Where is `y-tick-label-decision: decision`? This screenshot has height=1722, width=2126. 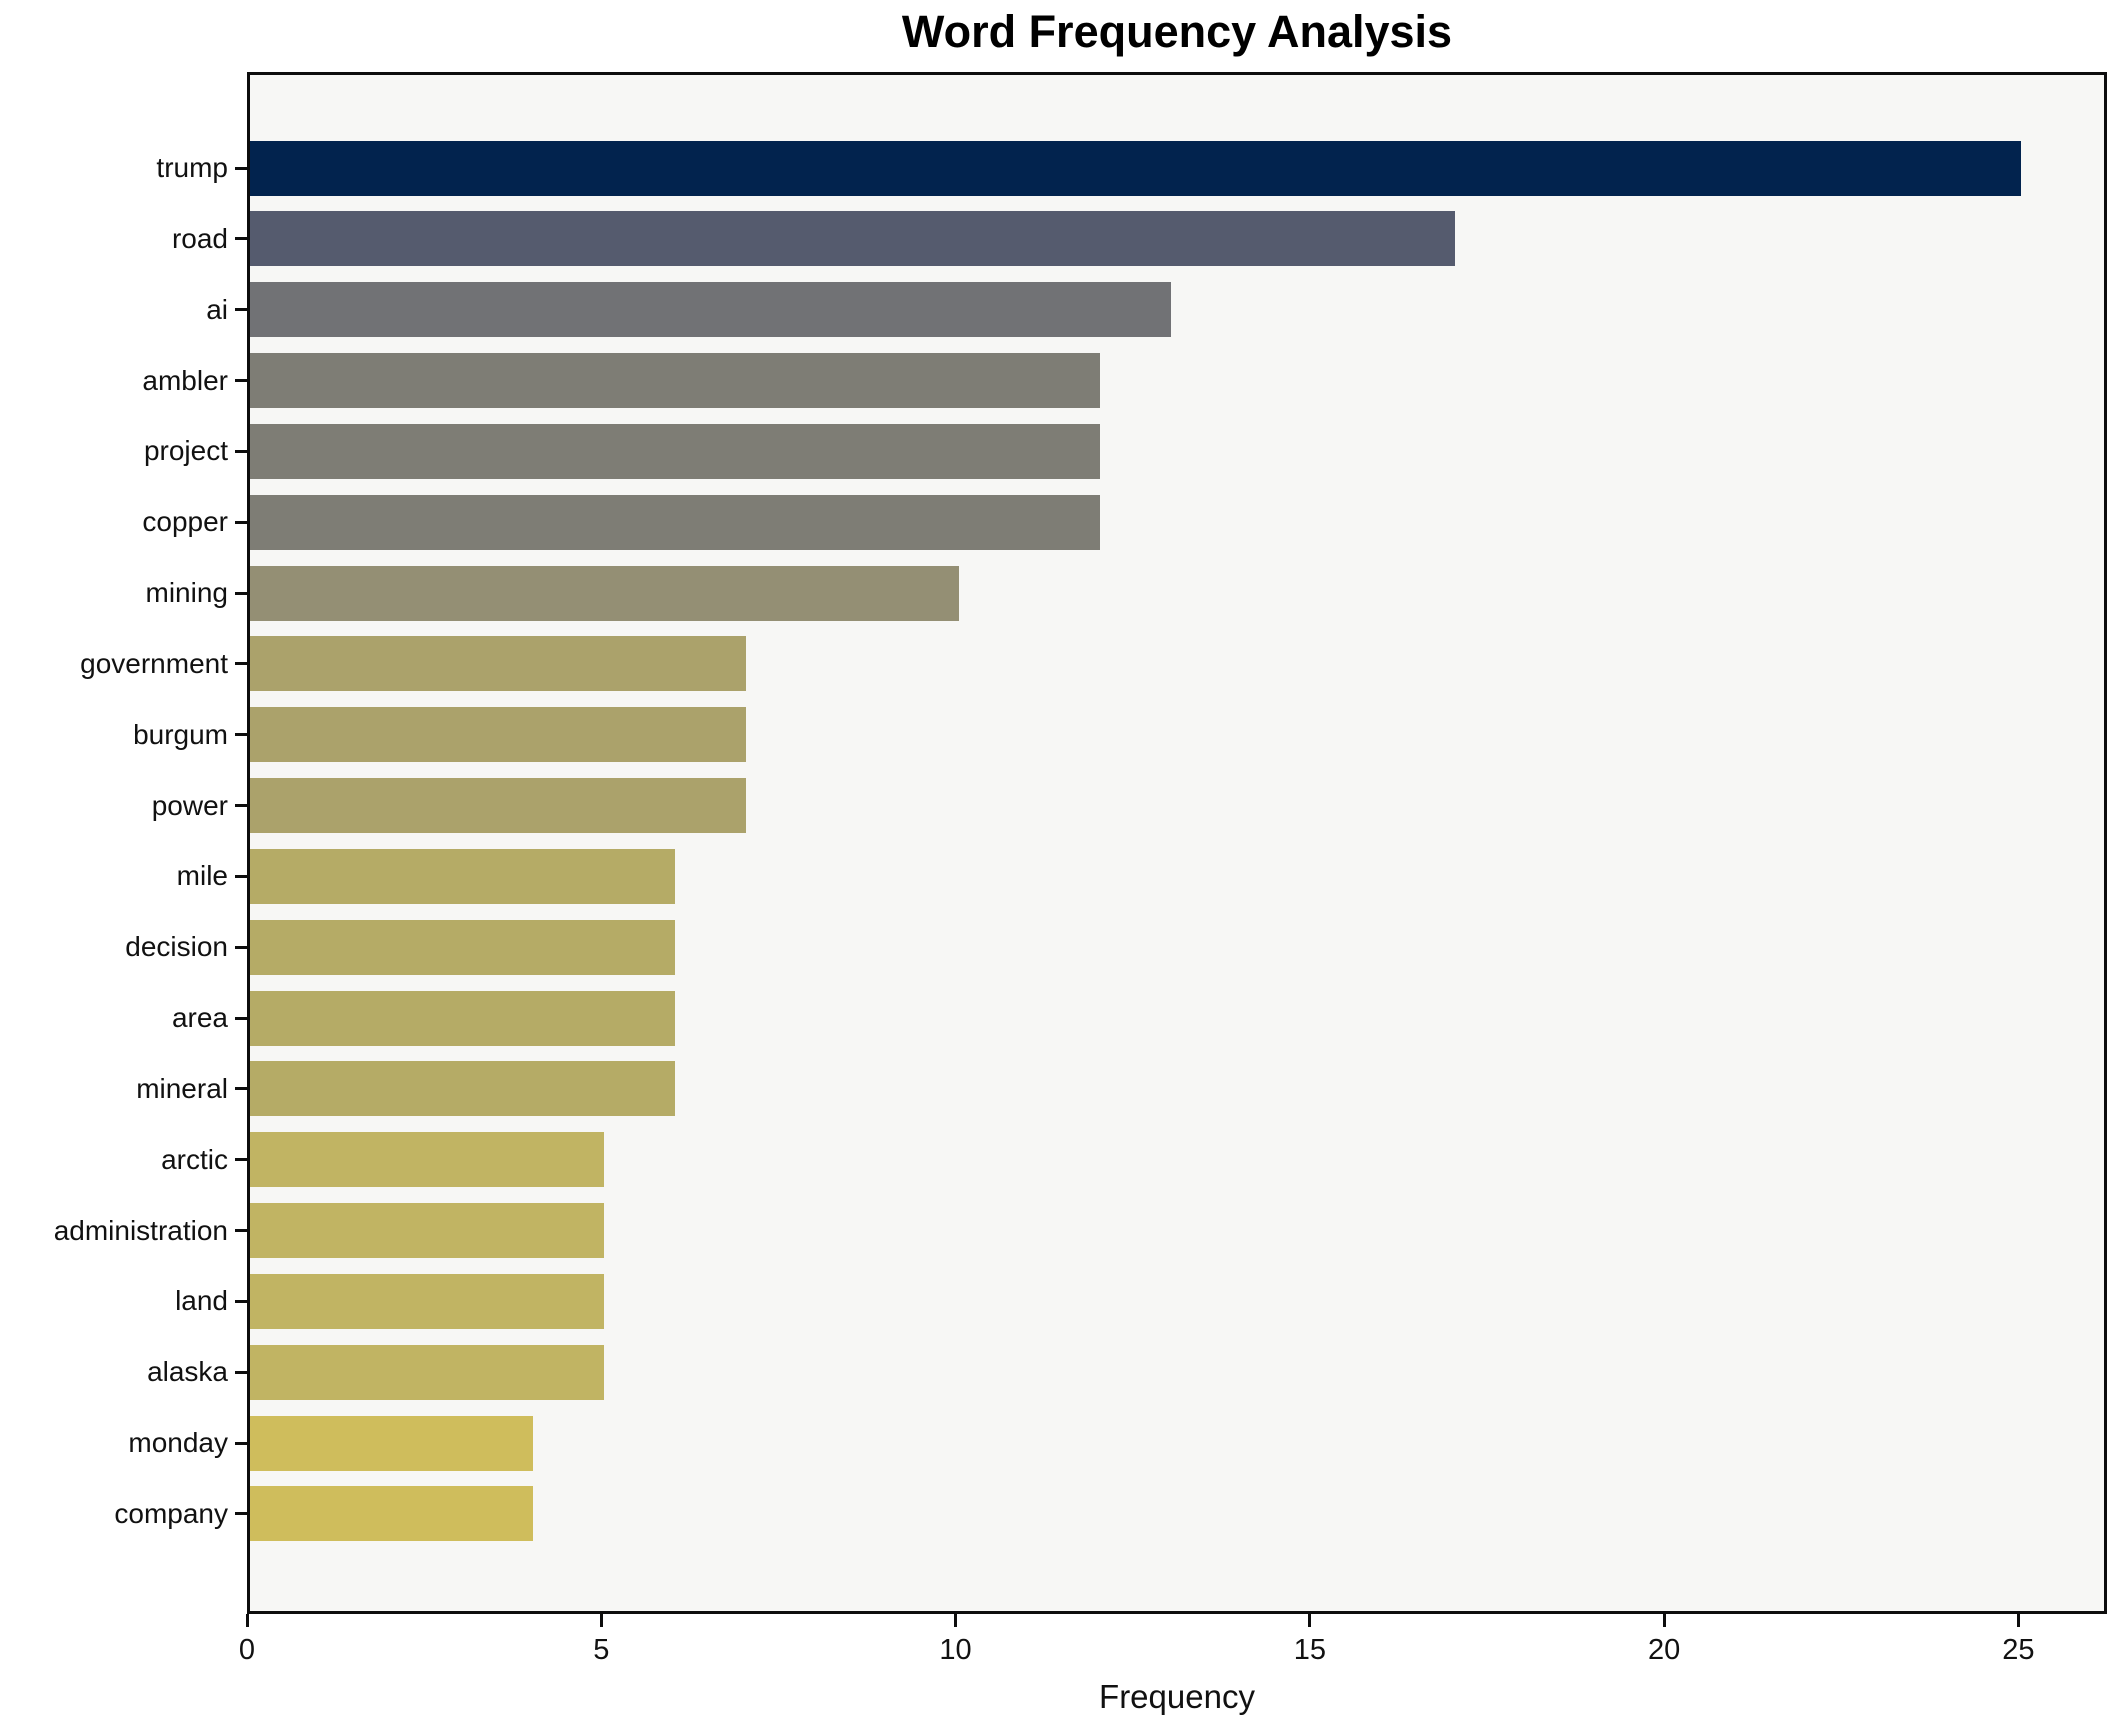
y-tick-label-decision: decision is located at coordinates (176, 947).